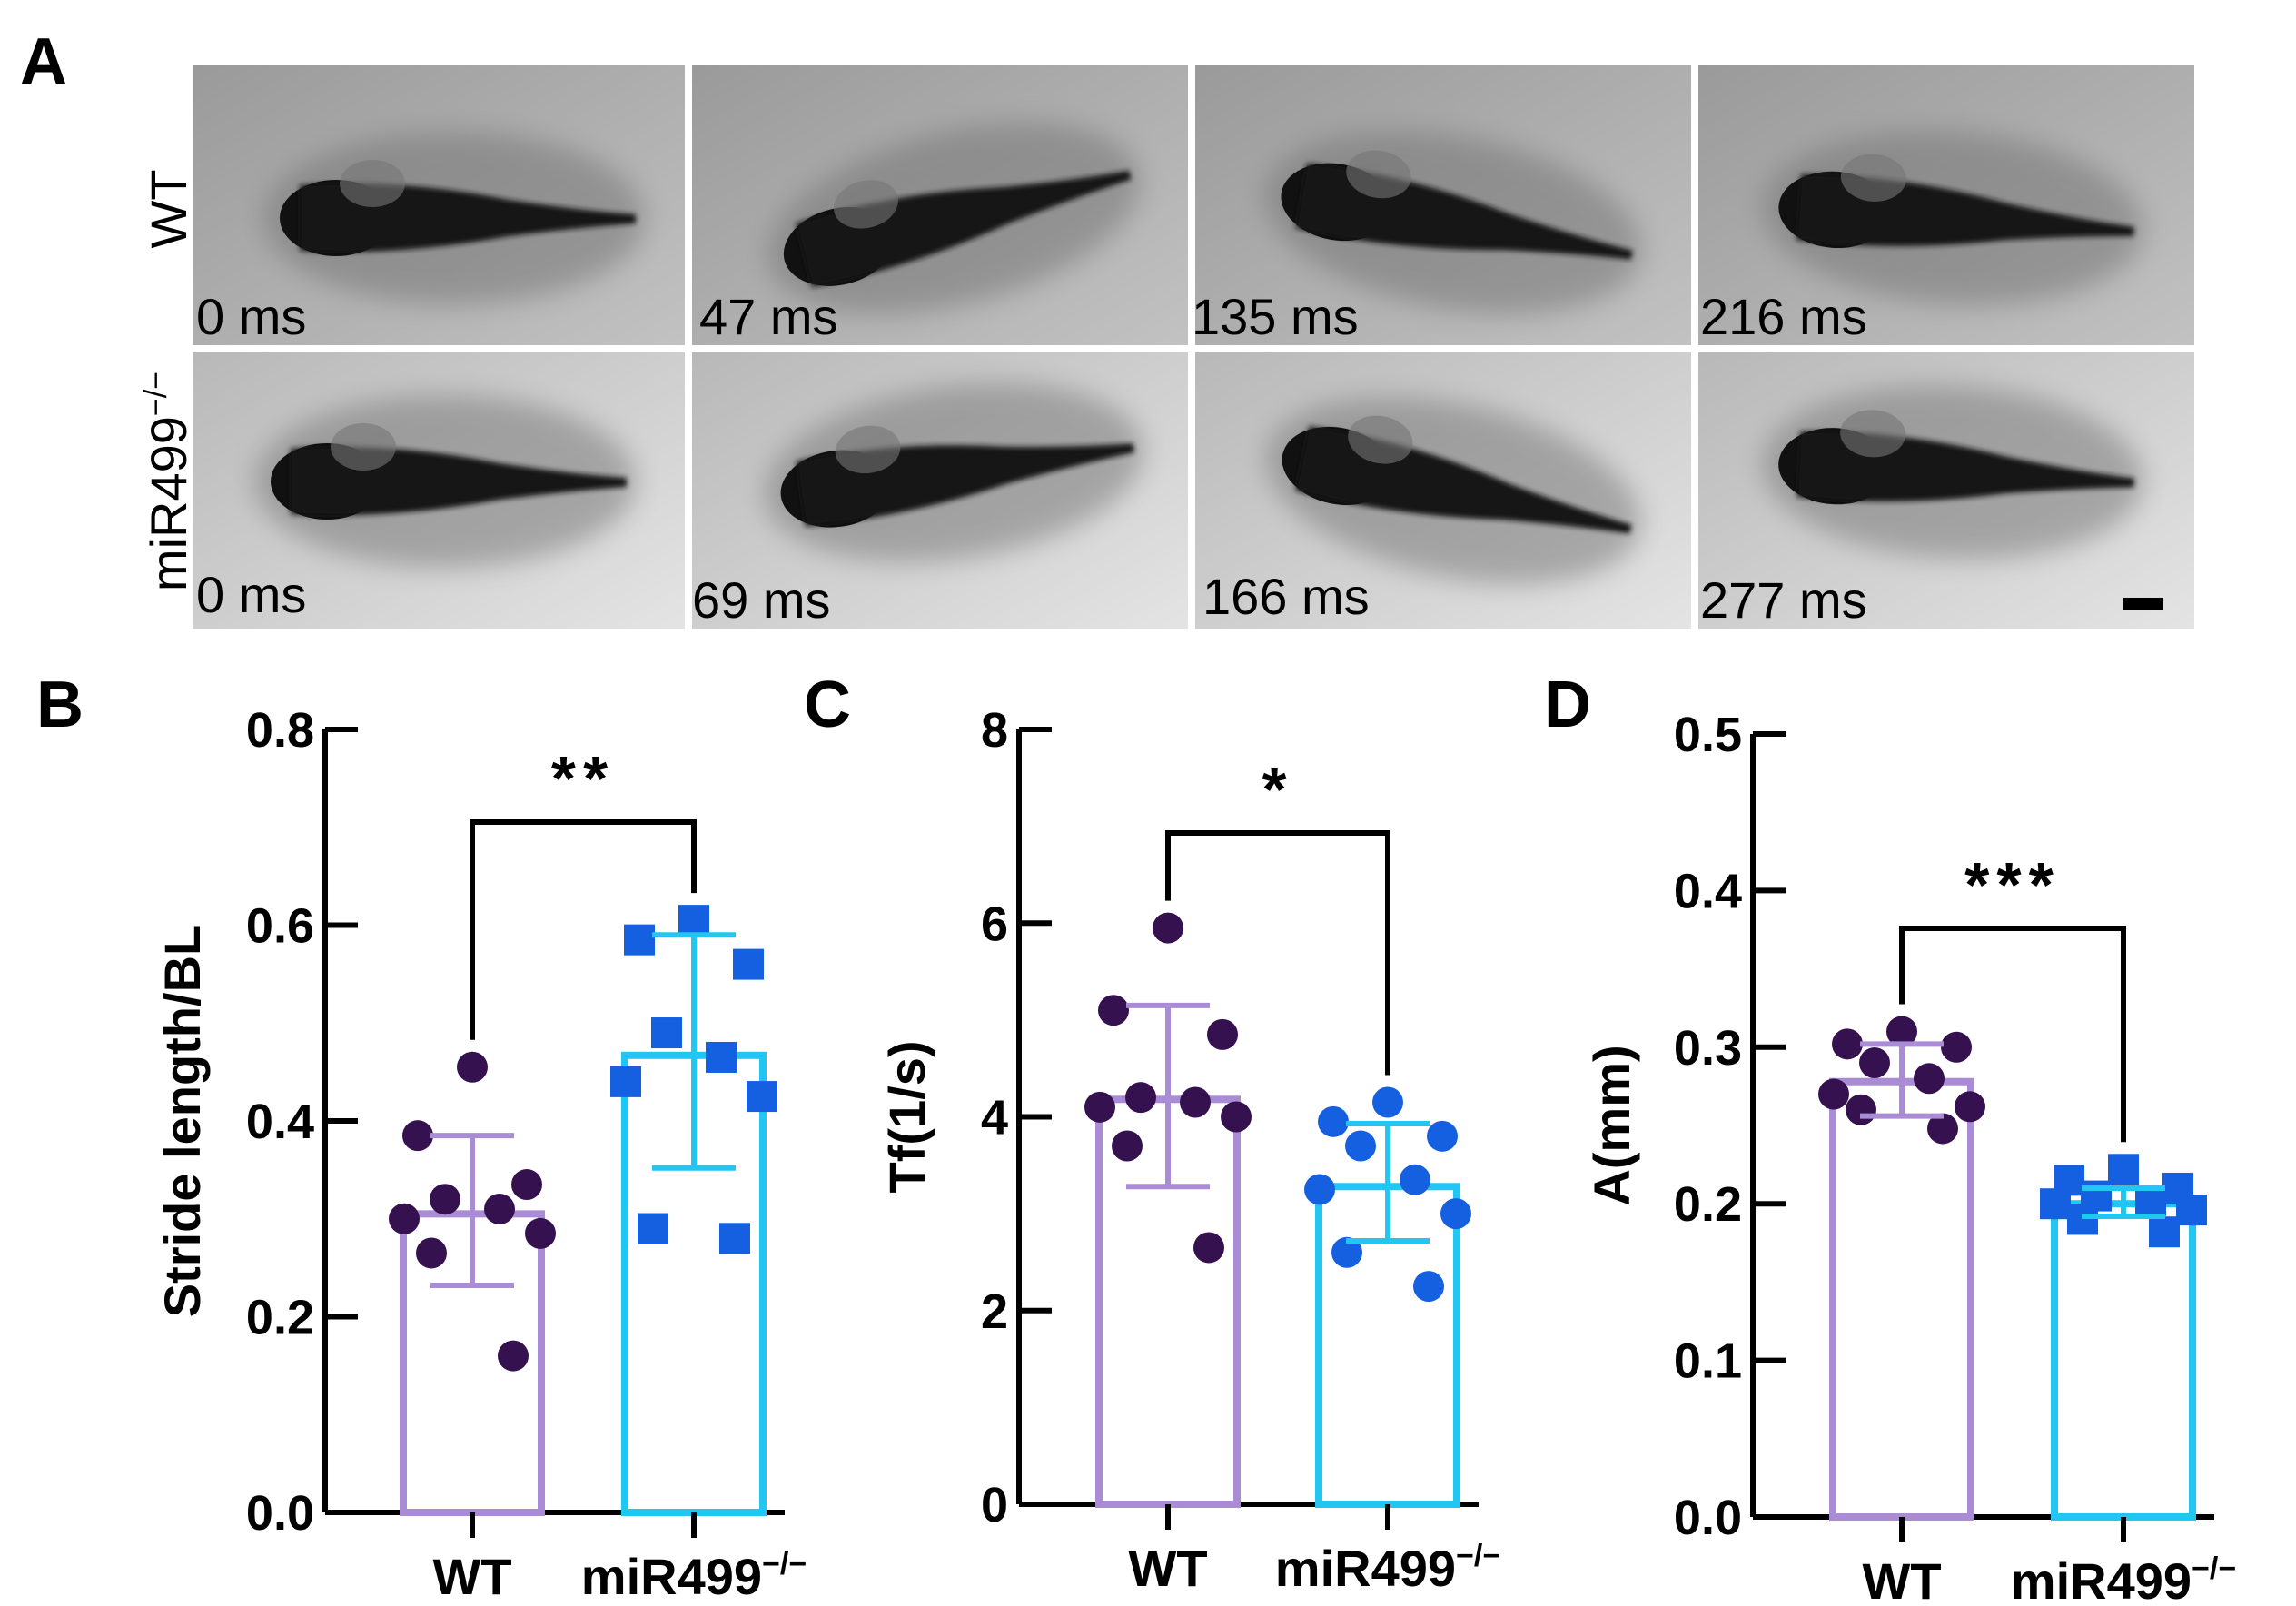 The height and width of the screenshot is (1606, 2296). Describe the element at coordinates (1708, 1048) in the screenshot. I see `y-tick-label: 0.3` at that location.